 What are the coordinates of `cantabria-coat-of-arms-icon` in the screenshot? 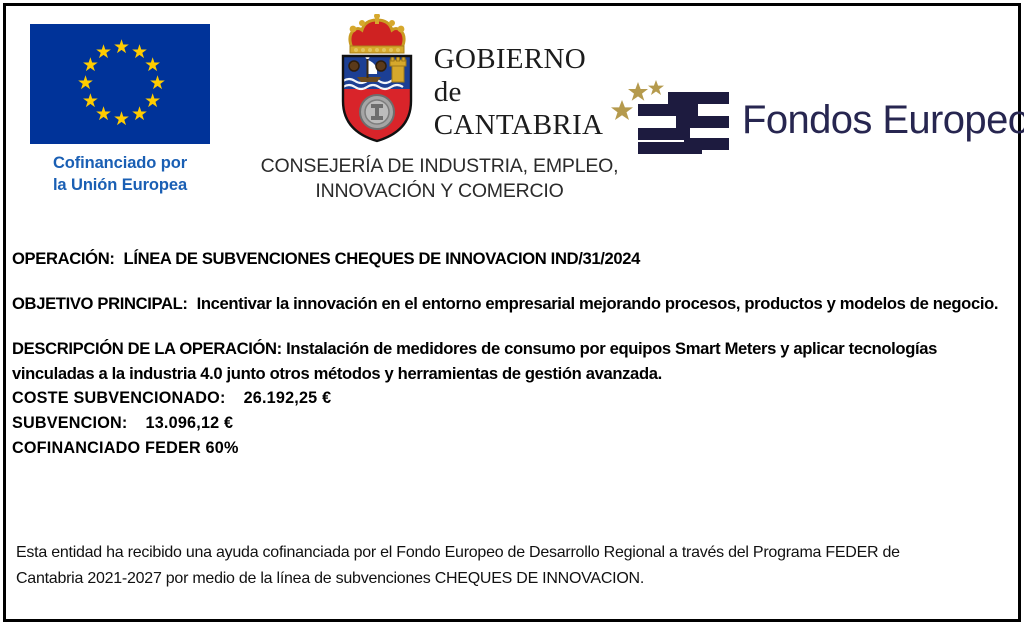 It's located at (377, 81).